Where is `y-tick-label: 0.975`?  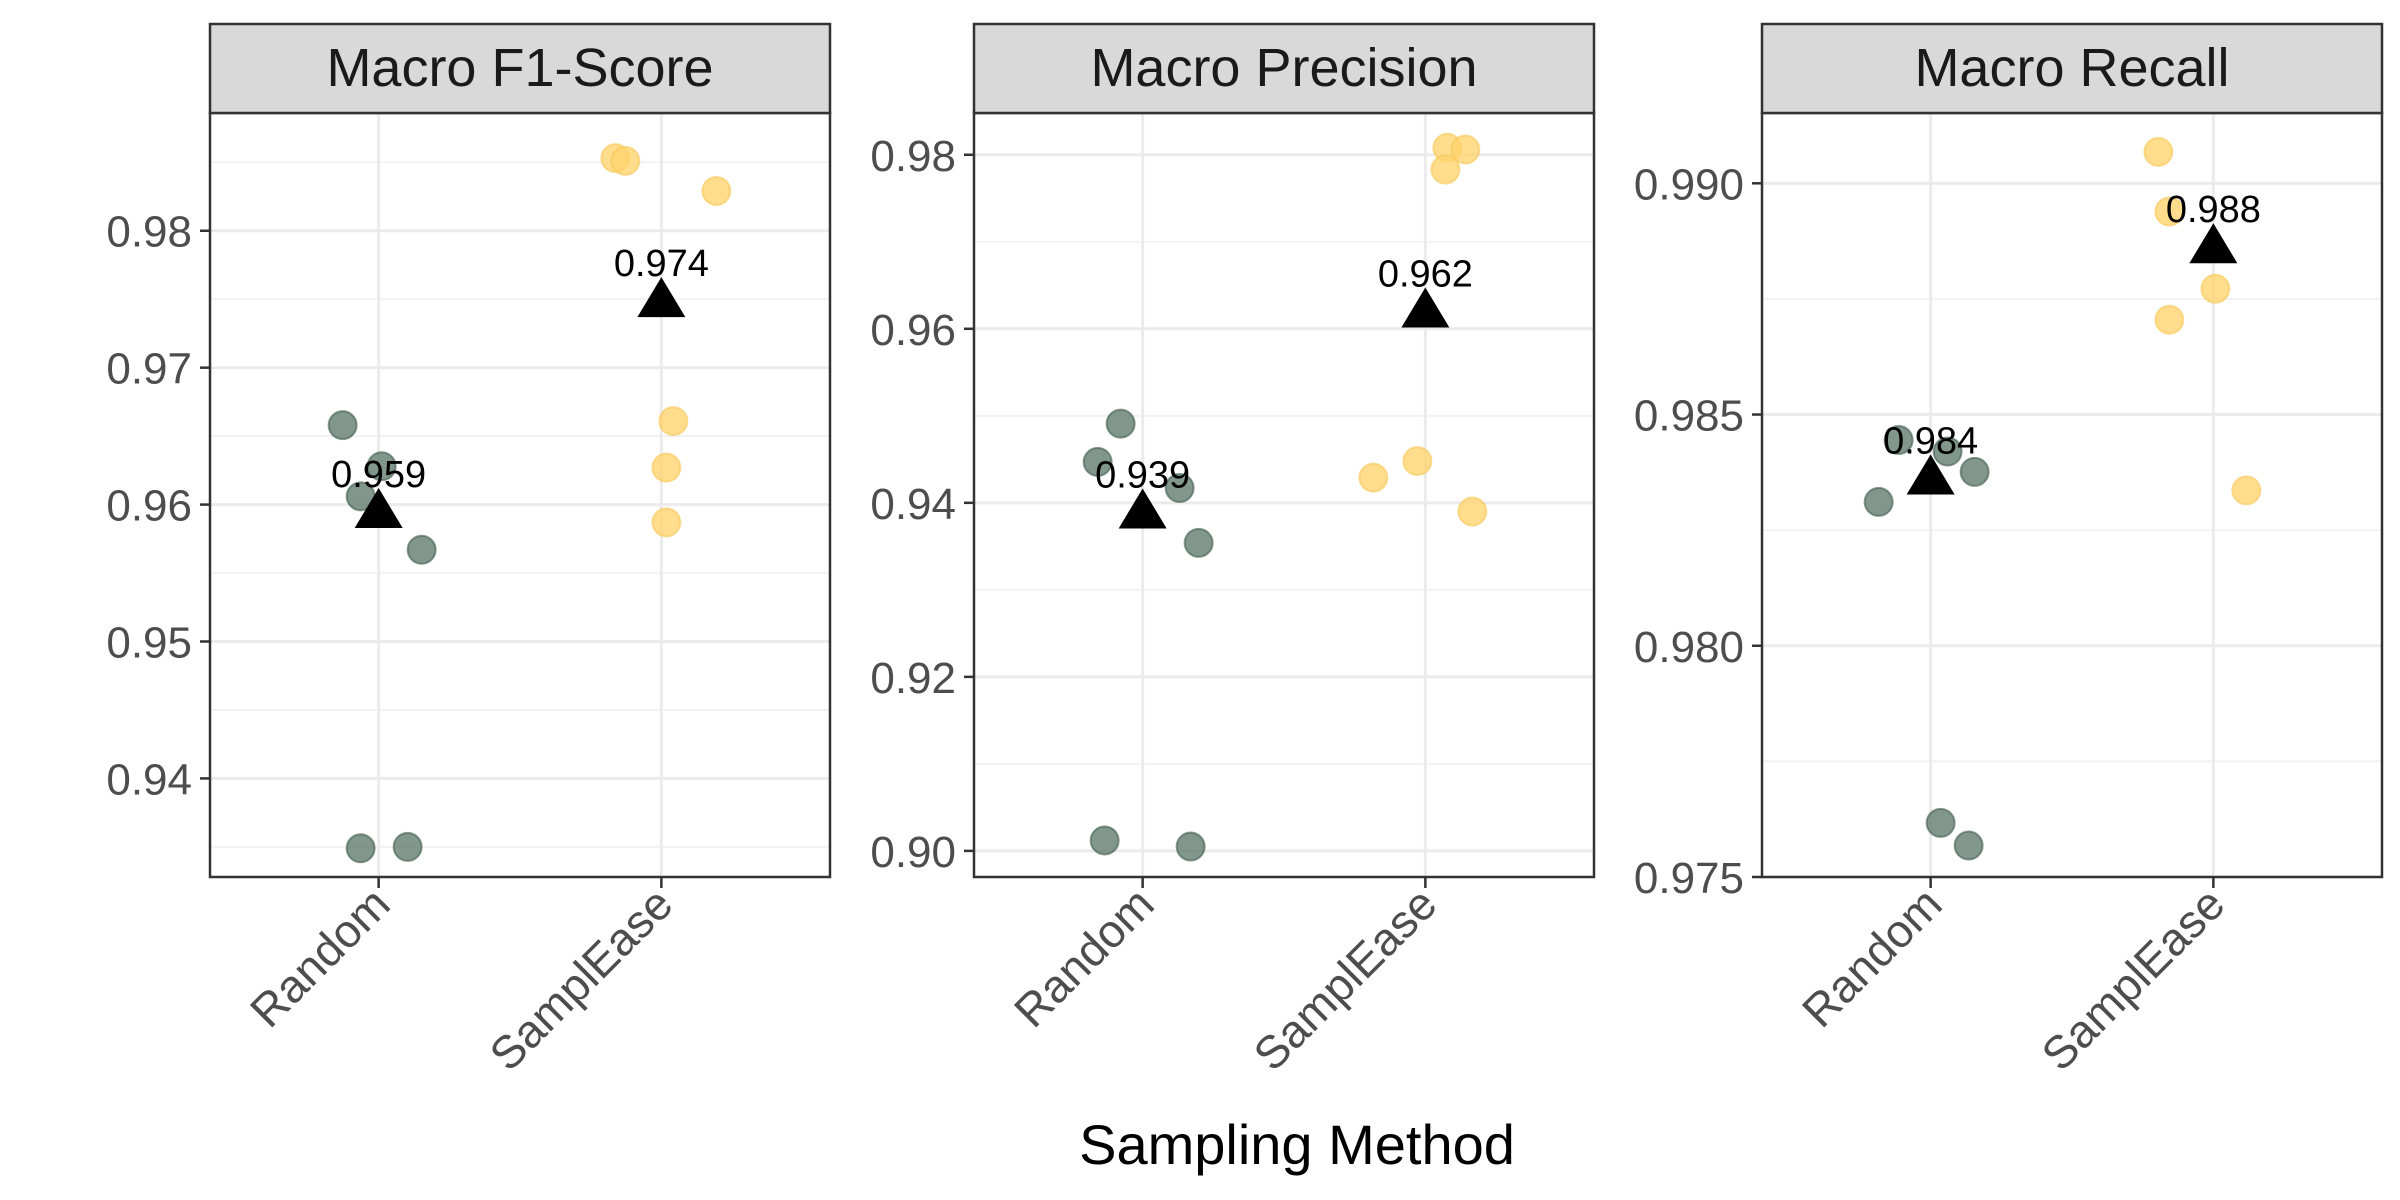
y-tick-label: 0.975 is located at coordinates (1689, 878).